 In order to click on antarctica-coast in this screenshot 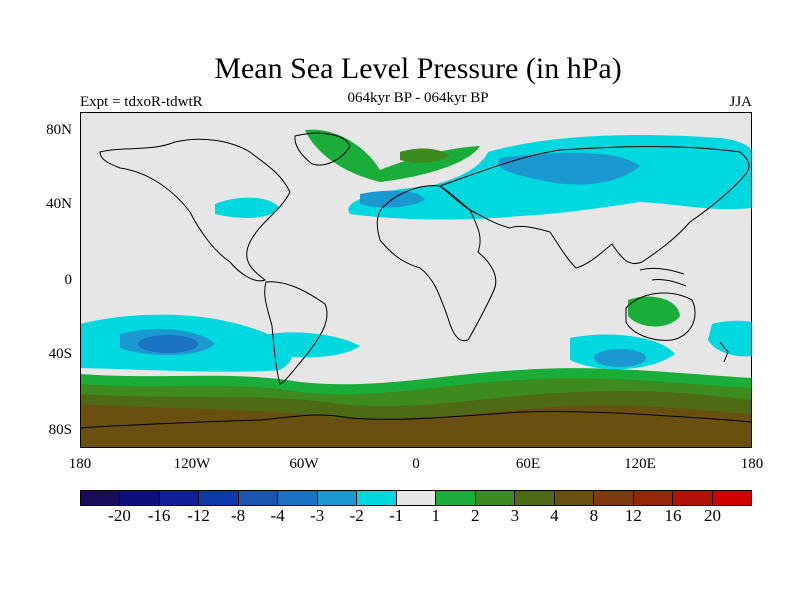, I will do `click(416, 419)`.